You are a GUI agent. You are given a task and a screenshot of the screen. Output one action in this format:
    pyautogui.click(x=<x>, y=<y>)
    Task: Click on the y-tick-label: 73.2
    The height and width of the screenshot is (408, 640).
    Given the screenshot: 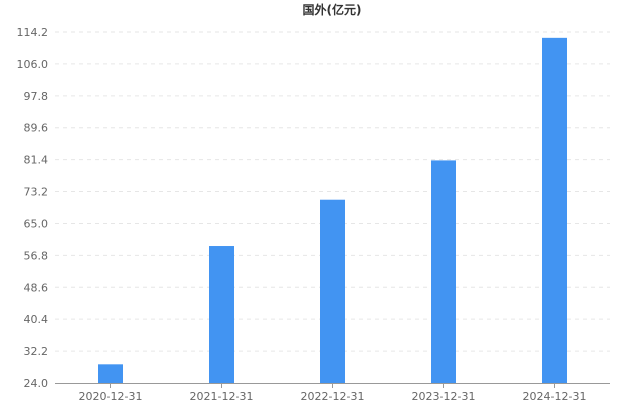 What is the action you would take?
    pyautogui.click(x=36, y=192)
    